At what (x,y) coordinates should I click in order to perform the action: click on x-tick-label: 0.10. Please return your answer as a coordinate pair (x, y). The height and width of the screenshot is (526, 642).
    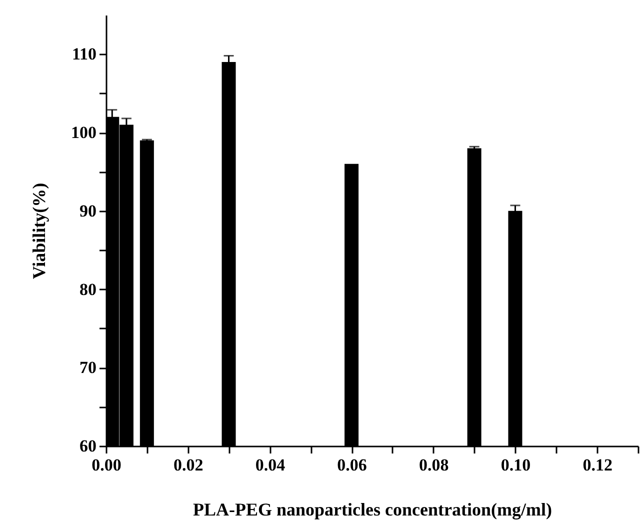
    Looking at the image, I should click on (515, 465).